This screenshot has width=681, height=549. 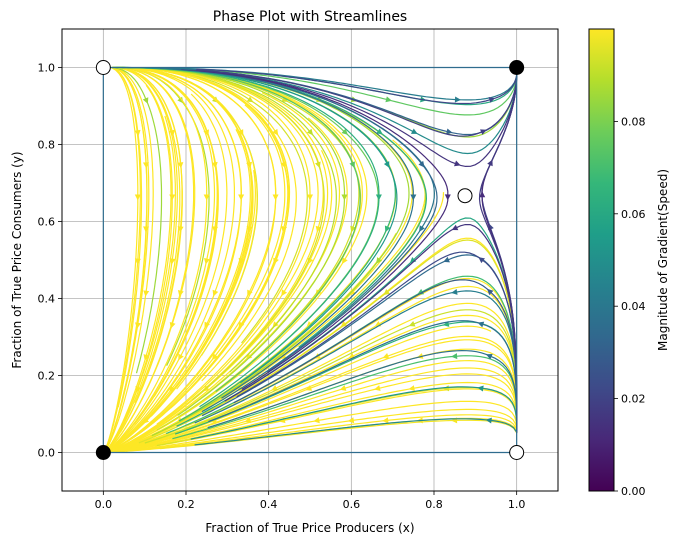 What do you see at coordinates (104, 504) in the screenshot?
I see `x-tick-label: 0.0` at bounding box center [104, 504].